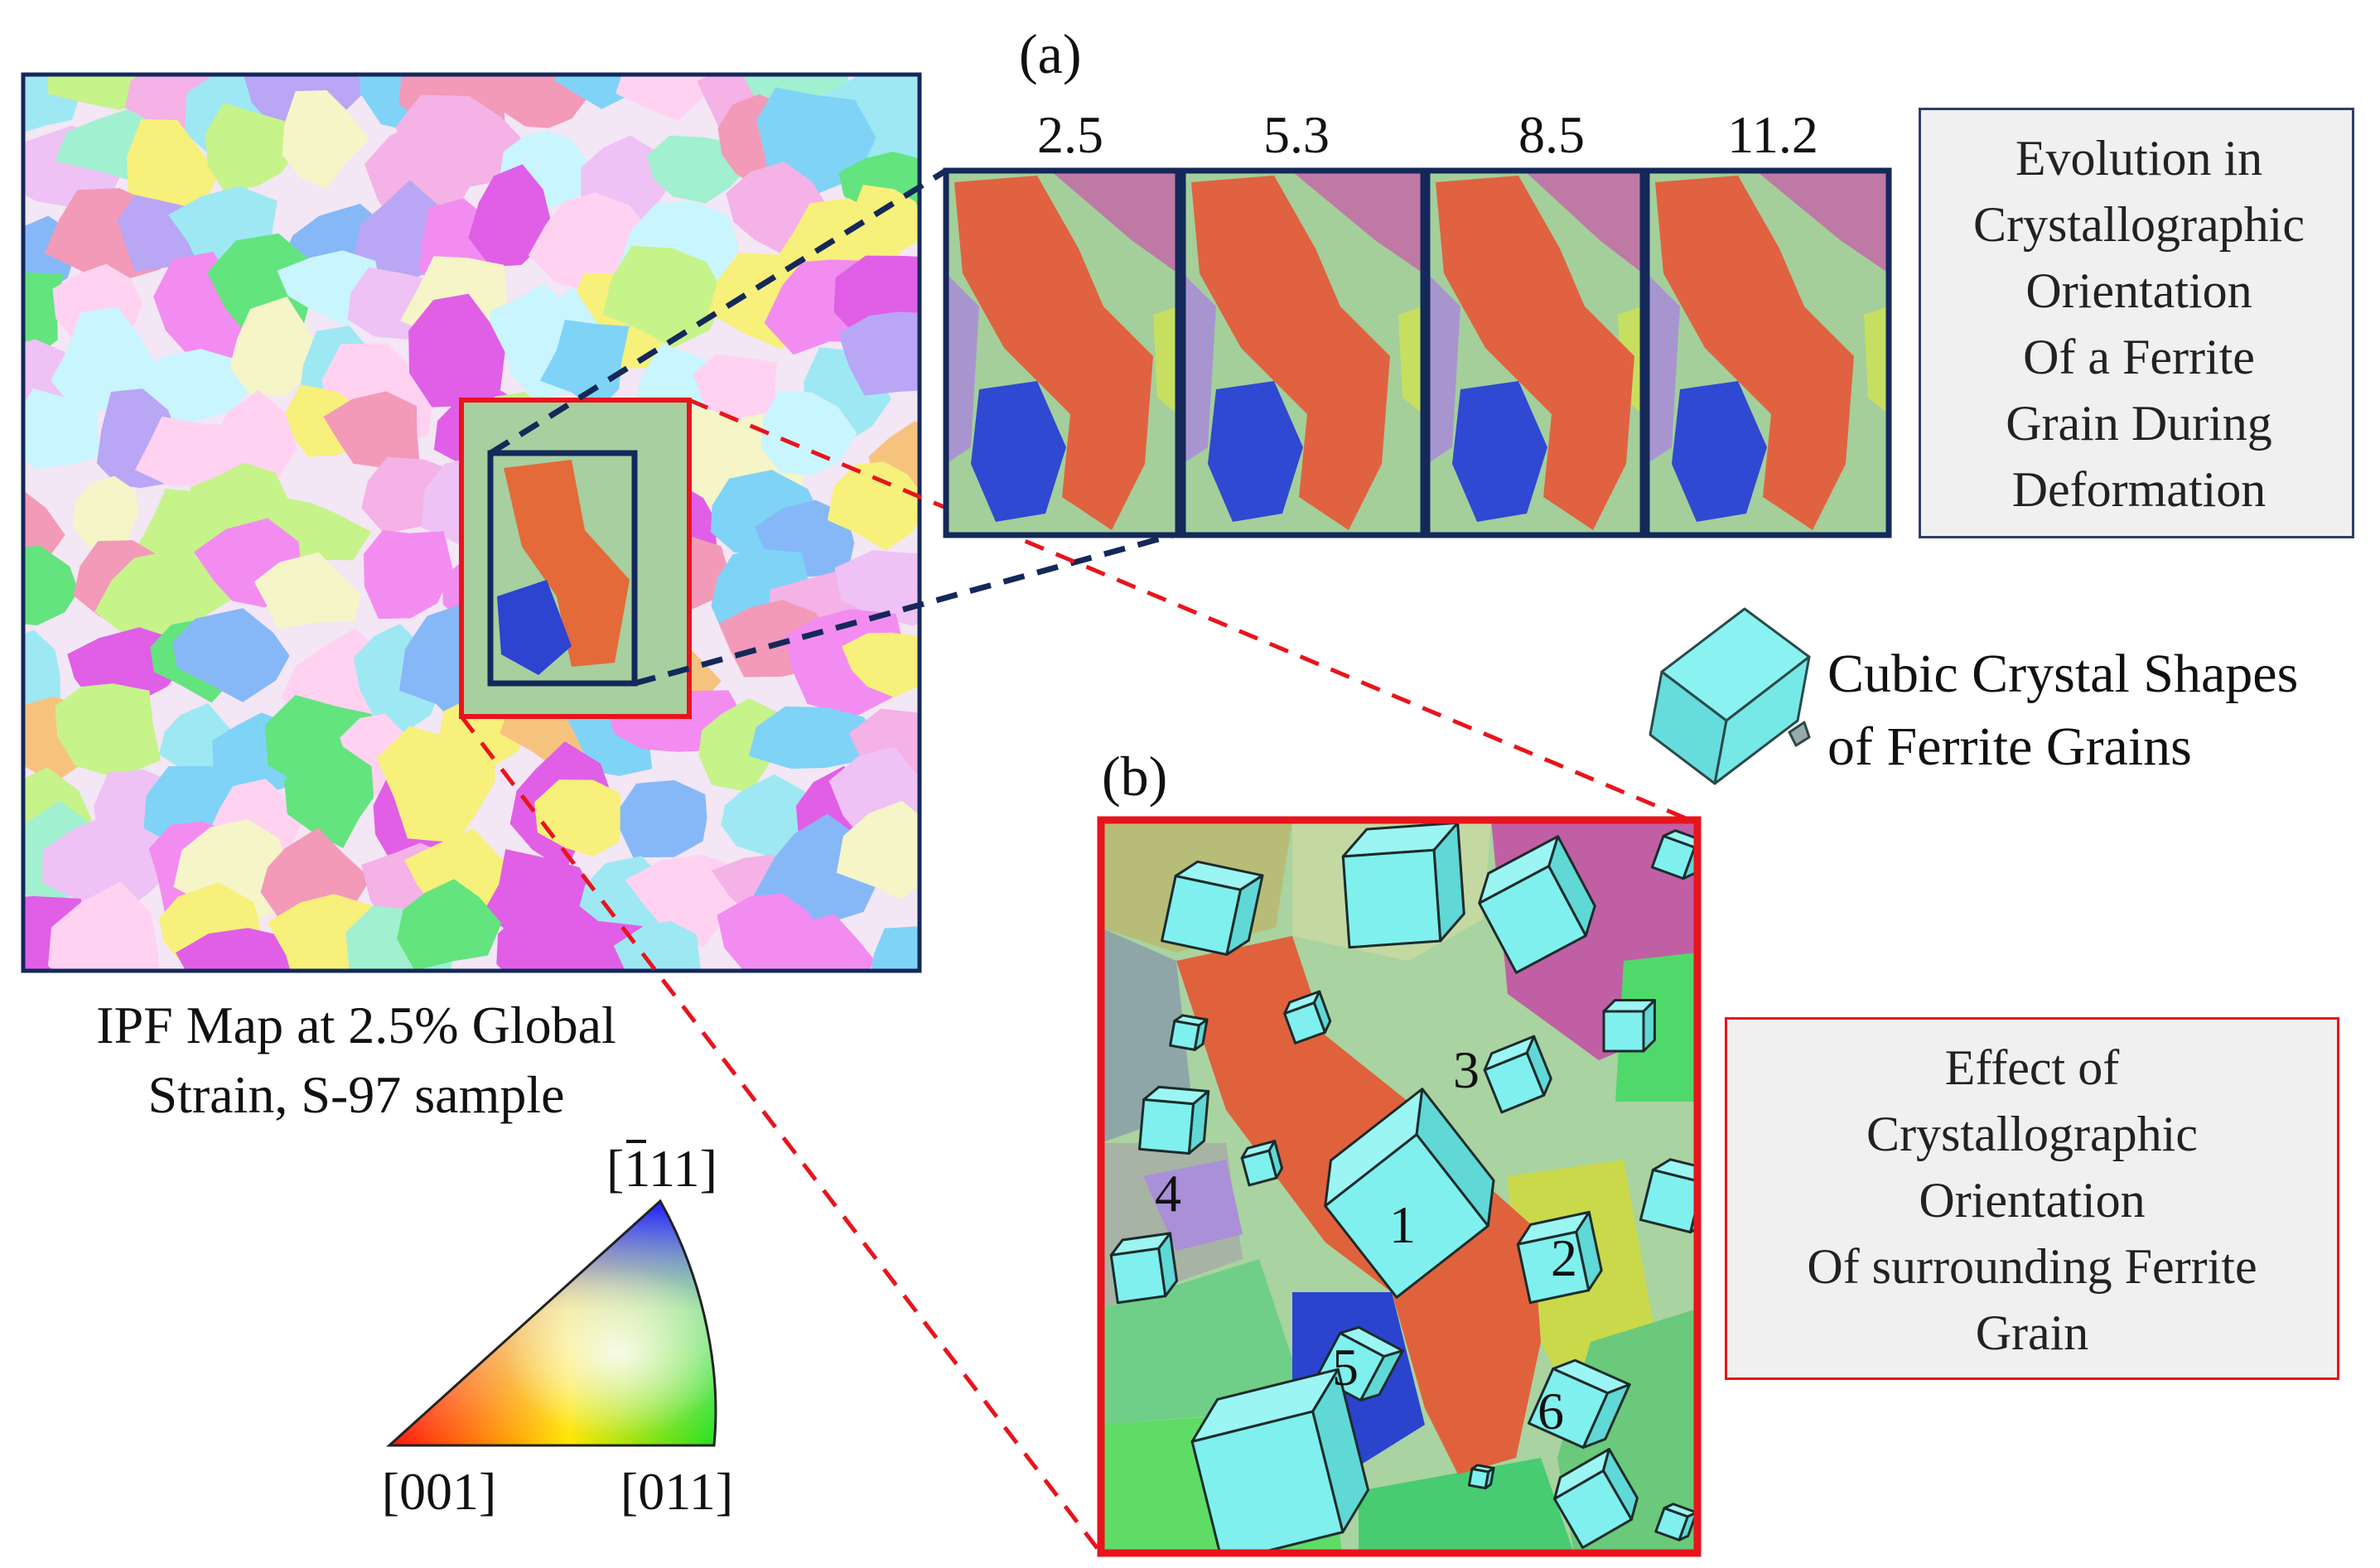  Describe the element at coordinates (2063, 674) in the screenshot. I see `cube-note-line-1: Cubic Crystal Shapes` at that location.